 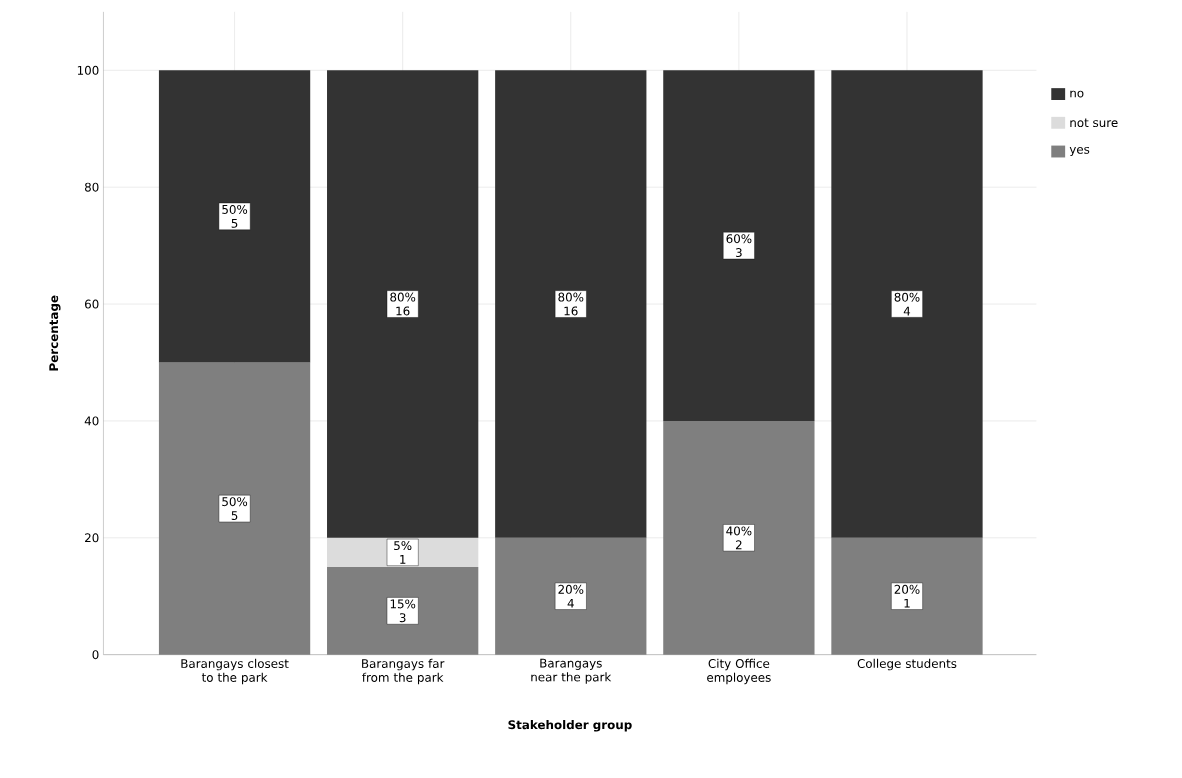 I want to click on data-label: 5% 1, so click(x=403, y=552).